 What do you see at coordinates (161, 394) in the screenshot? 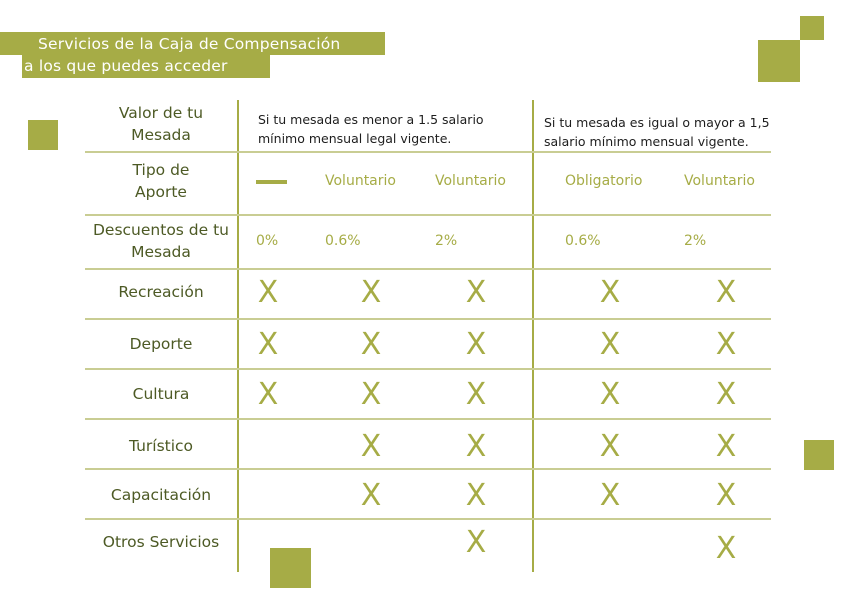
I see `service-label: Cultura` at bounding box center [161, 394].